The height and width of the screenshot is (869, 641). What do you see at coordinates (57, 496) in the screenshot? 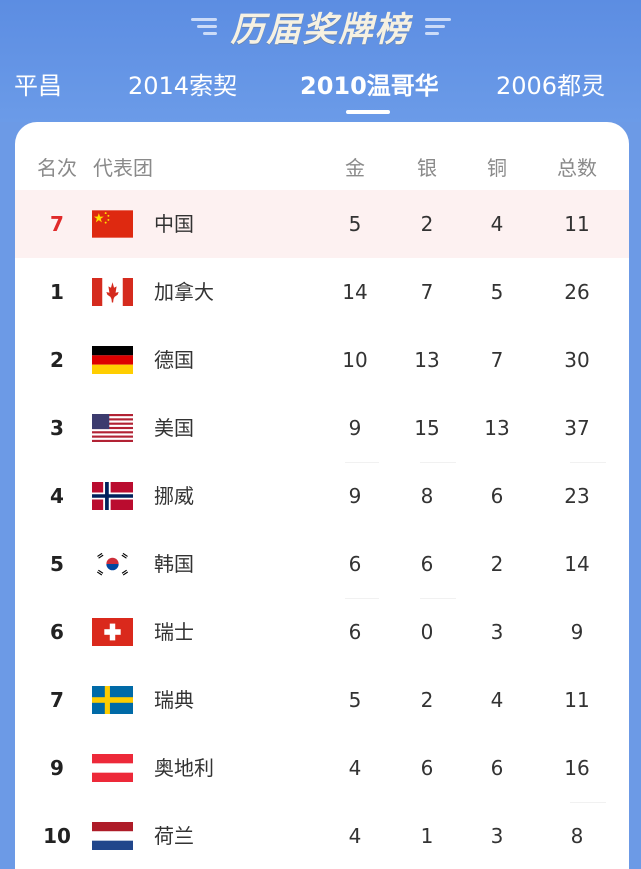
I see `rank-value: 4` at bounding box center [57, 496].